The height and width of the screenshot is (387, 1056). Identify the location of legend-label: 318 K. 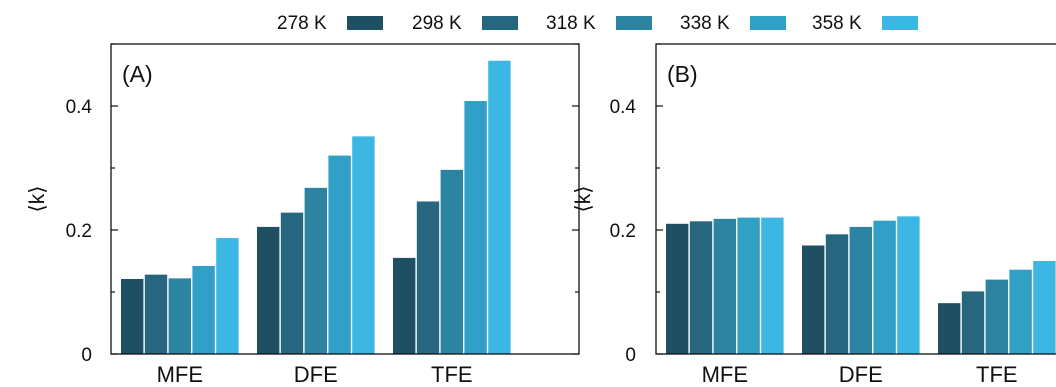
(571, 23).